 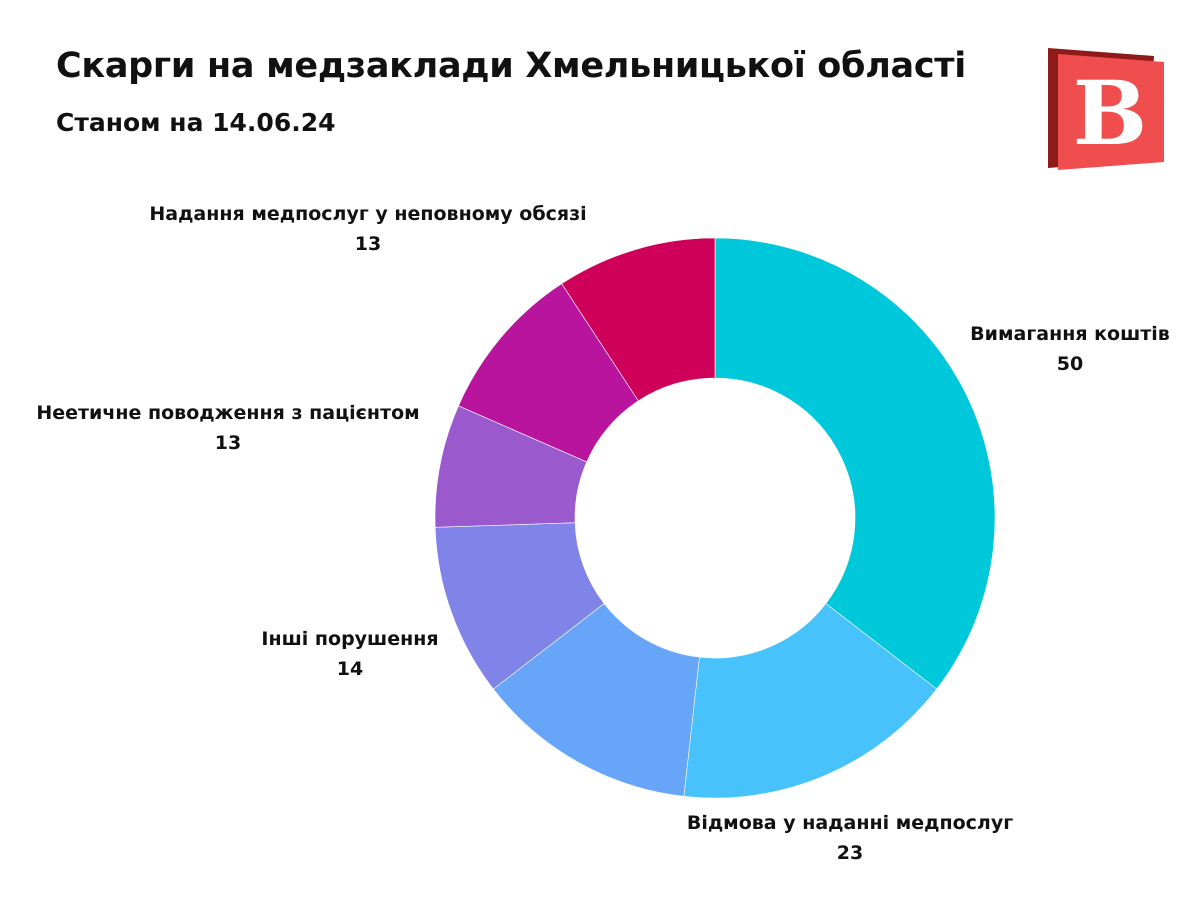 What do you see at coordinates (228, 443) in the screenshot?
I see `slice-value-5: 13` at bounding box center [228, 443].